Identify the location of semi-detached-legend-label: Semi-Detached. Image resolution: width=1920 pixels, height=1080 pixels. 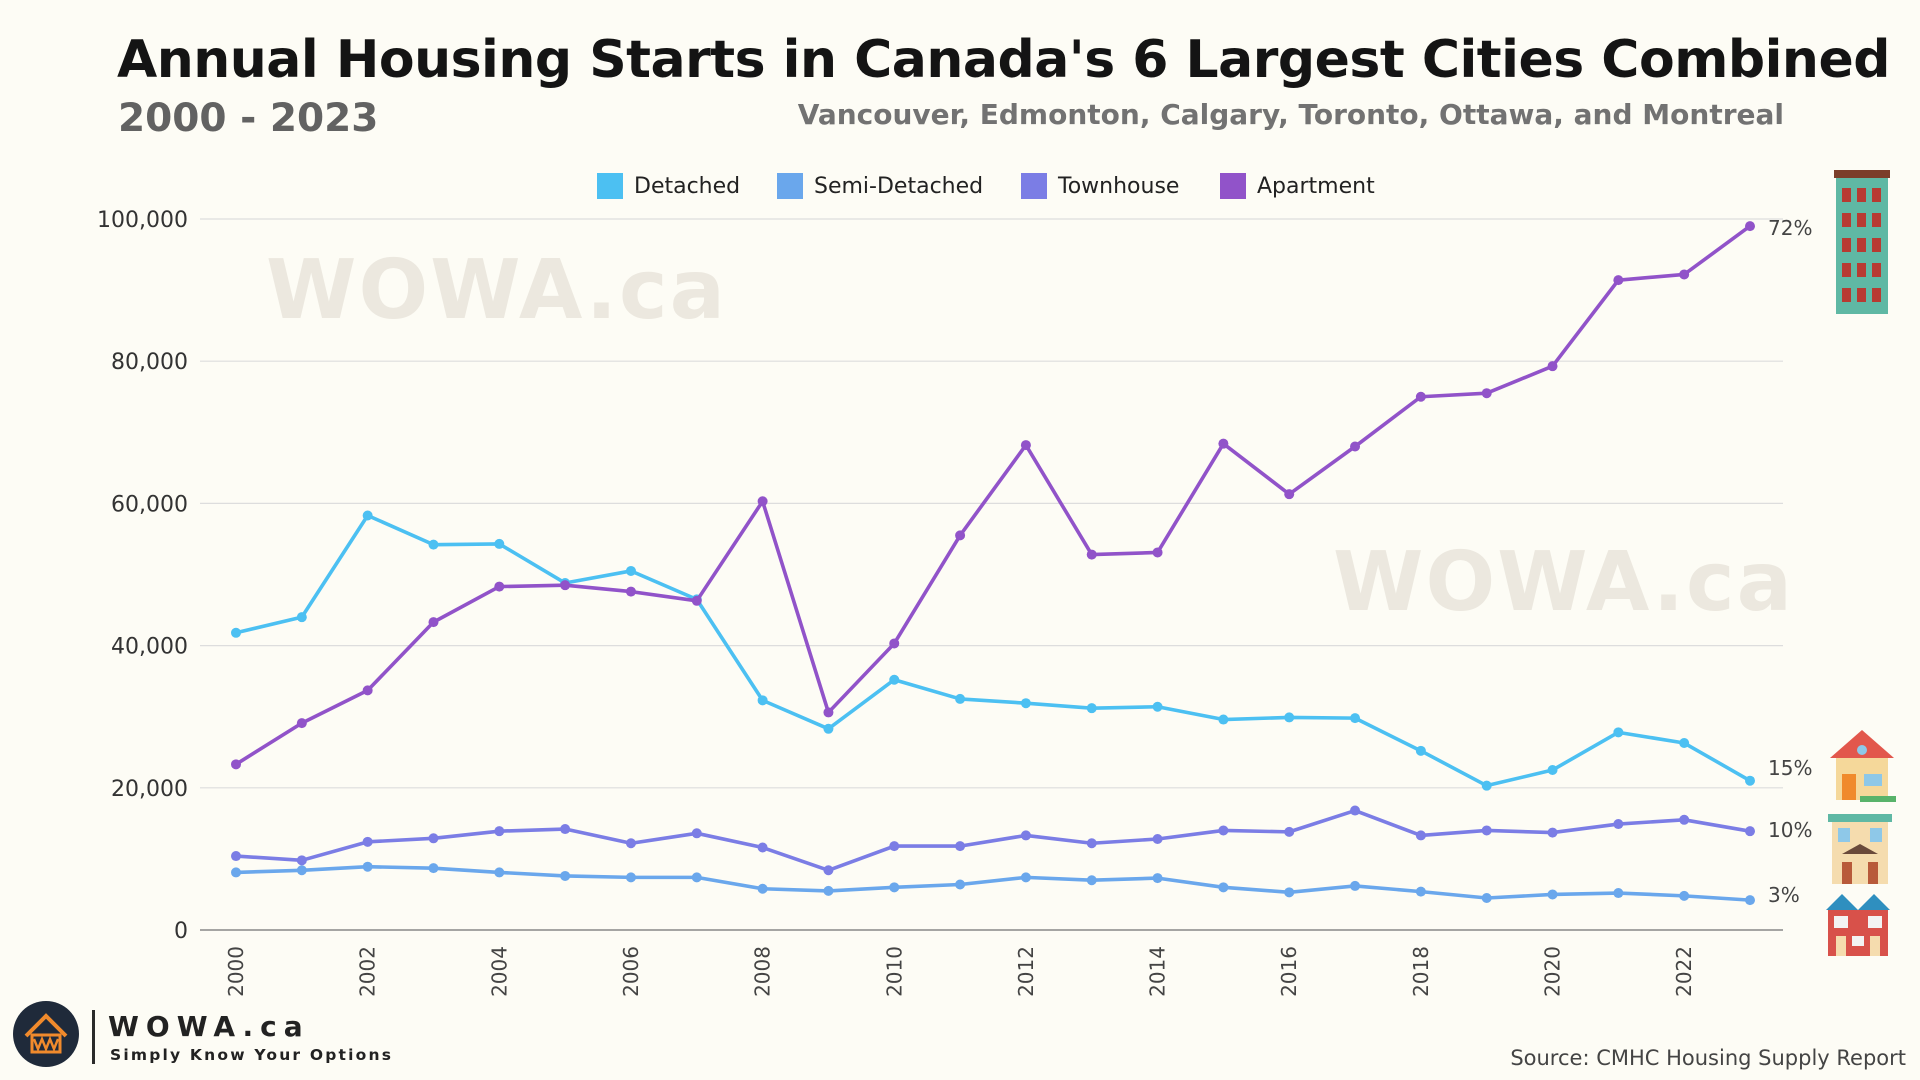
(898, 186).